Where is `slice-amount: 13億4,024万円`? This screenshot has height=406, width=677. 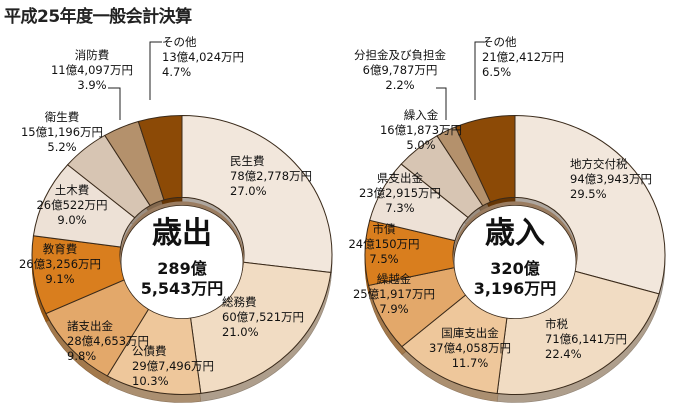 slice-amount: 13億4,024万円 is located at coordinates (203, 57).